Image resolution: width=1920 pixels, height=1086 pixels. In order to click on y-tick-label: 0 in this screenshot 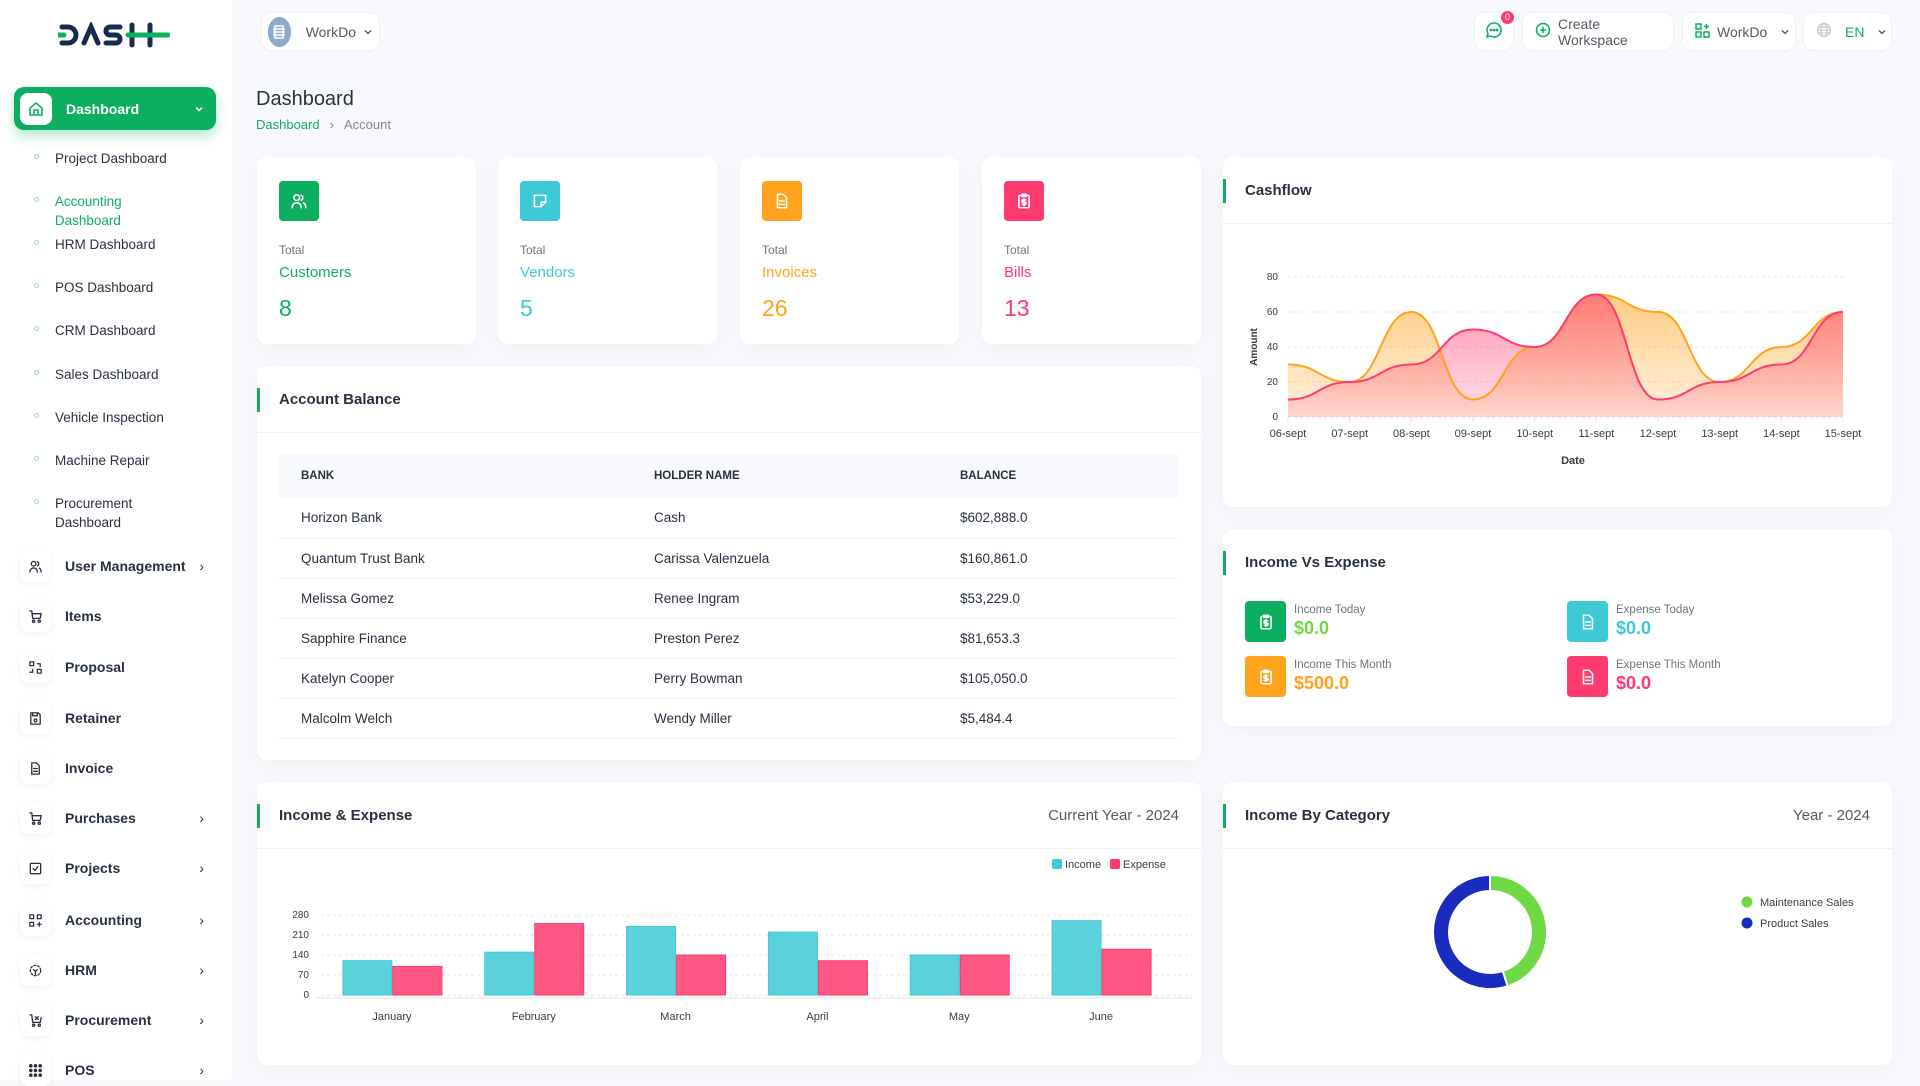, I will do `click(306, 995)`.